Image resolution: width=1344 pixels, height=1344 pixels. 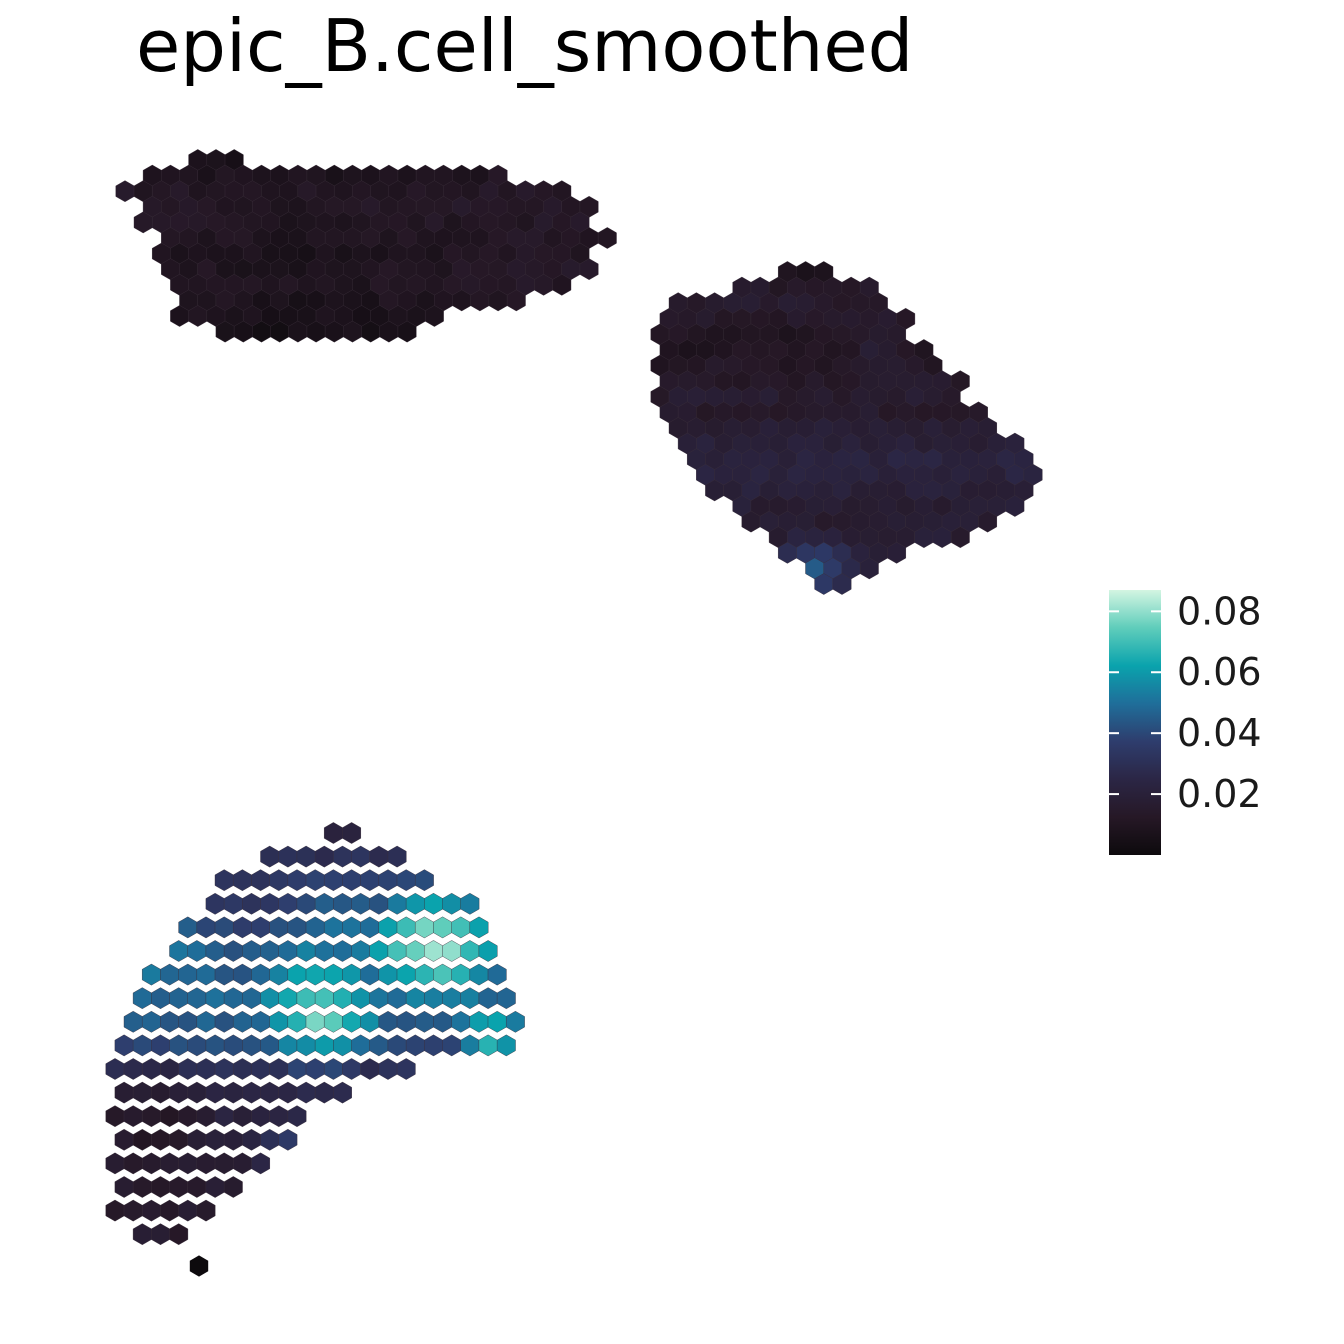 I want to click on bottom-left-section, so click(x=315, y=1034).